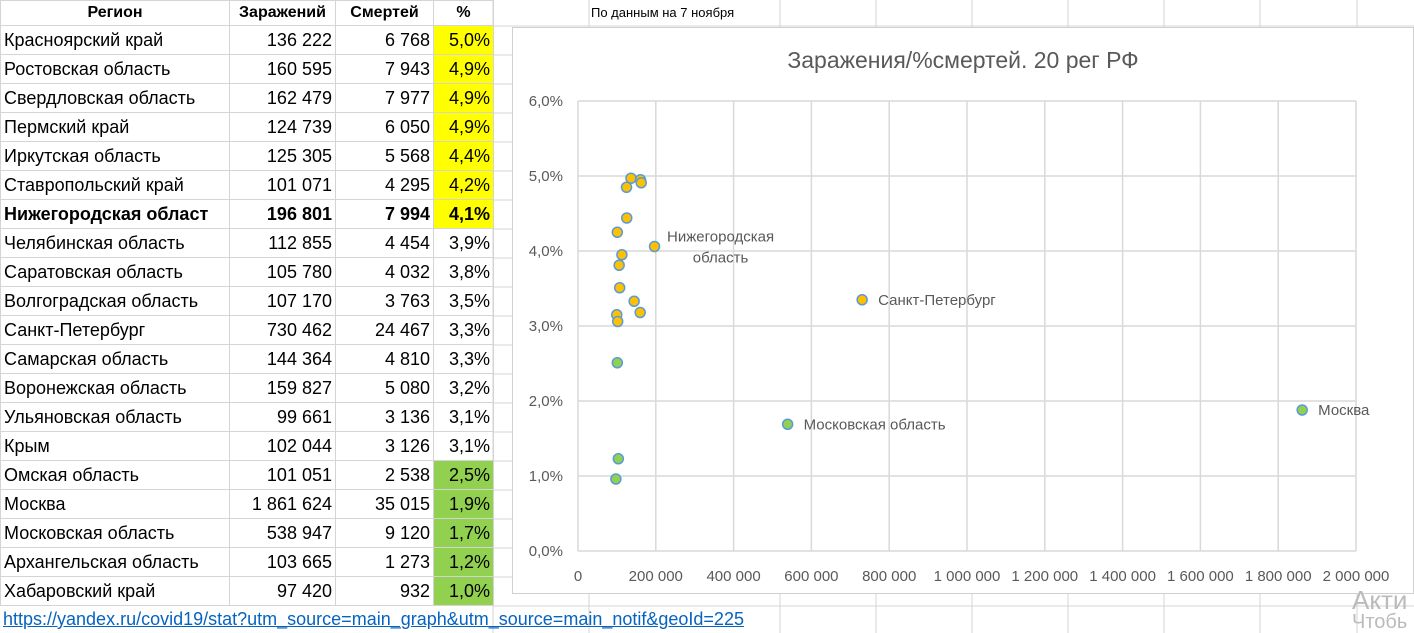 Image resolution: width=1414 pixels, height=633 pixels. I want to click on cell-cases: 107 170, so click(282, 301).